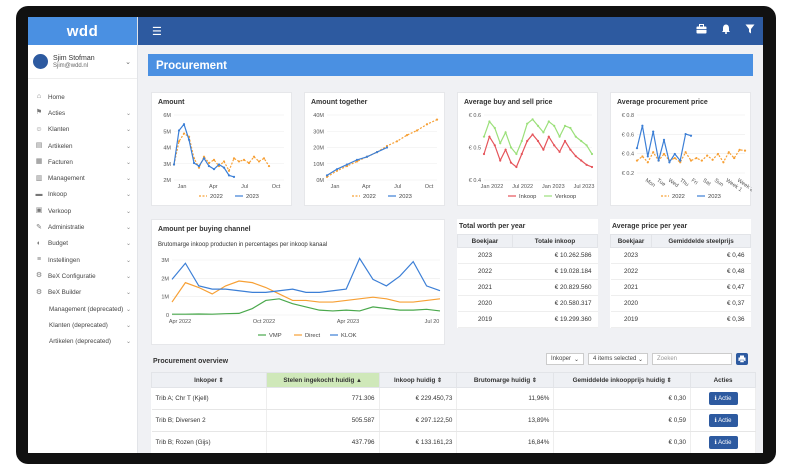 This screenshot has width=791, height=468. I want to click on print-button, so click(742, 359).